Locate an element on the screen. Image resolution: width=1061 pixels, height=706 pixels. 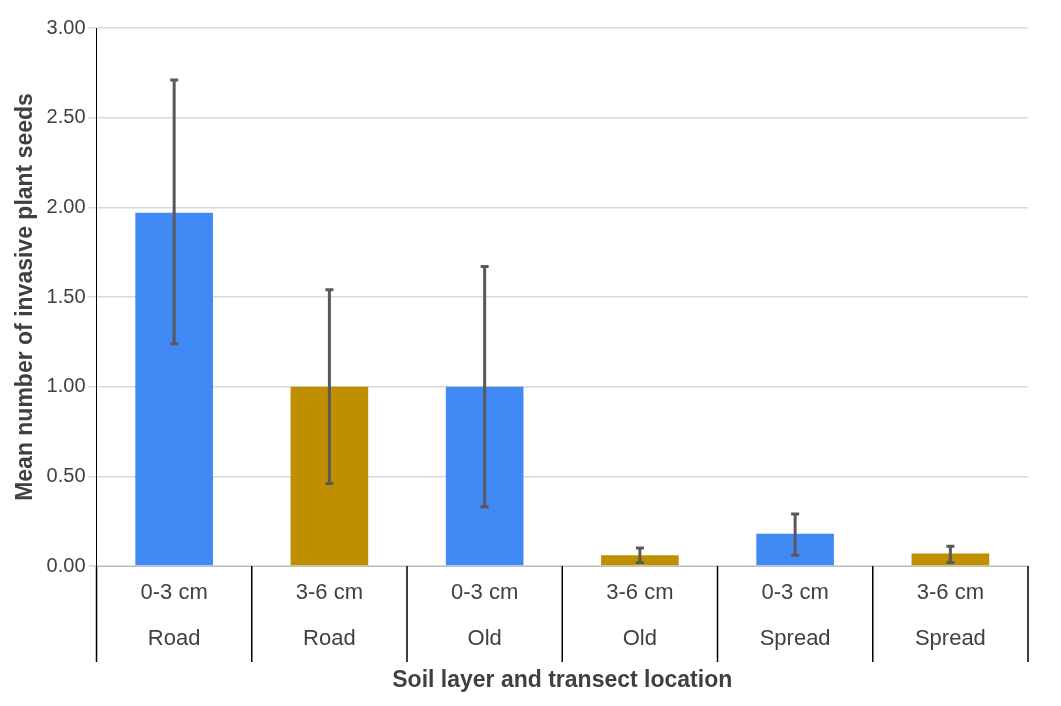
y-tick-label: 2.00 is located at coordinates (66, 205).